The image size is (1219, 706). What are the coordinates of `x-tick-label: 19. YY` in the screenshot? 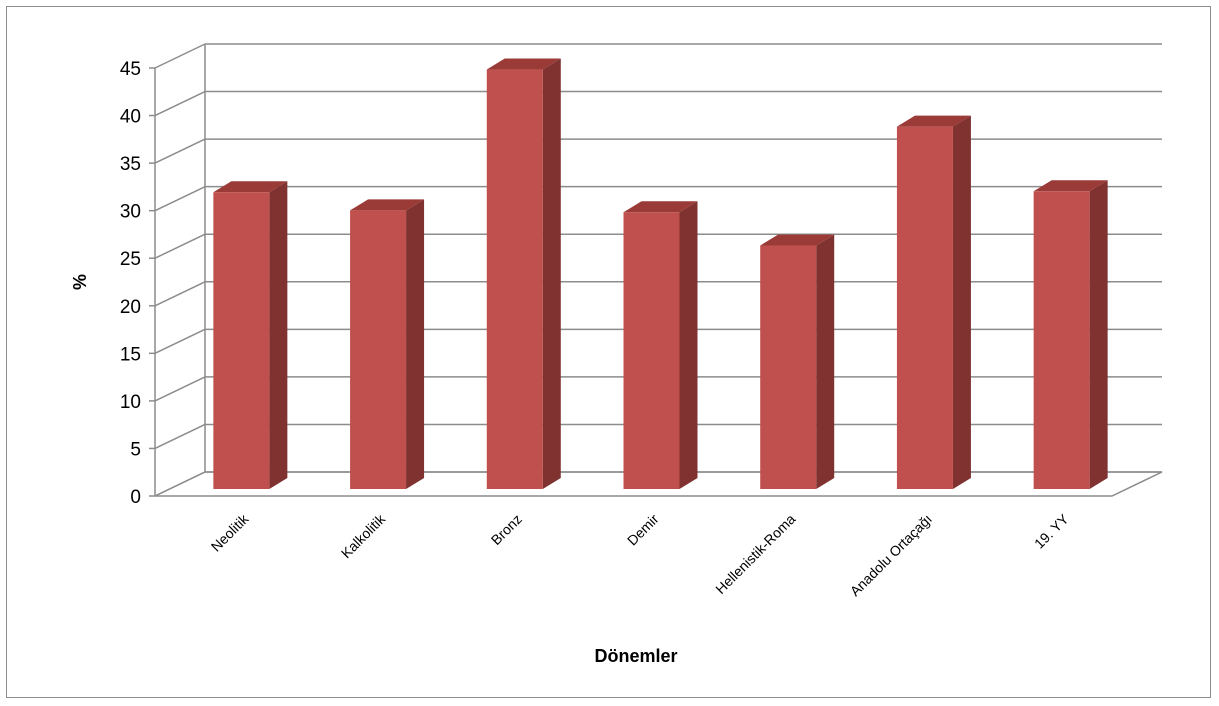 It's located at (1051, 530).